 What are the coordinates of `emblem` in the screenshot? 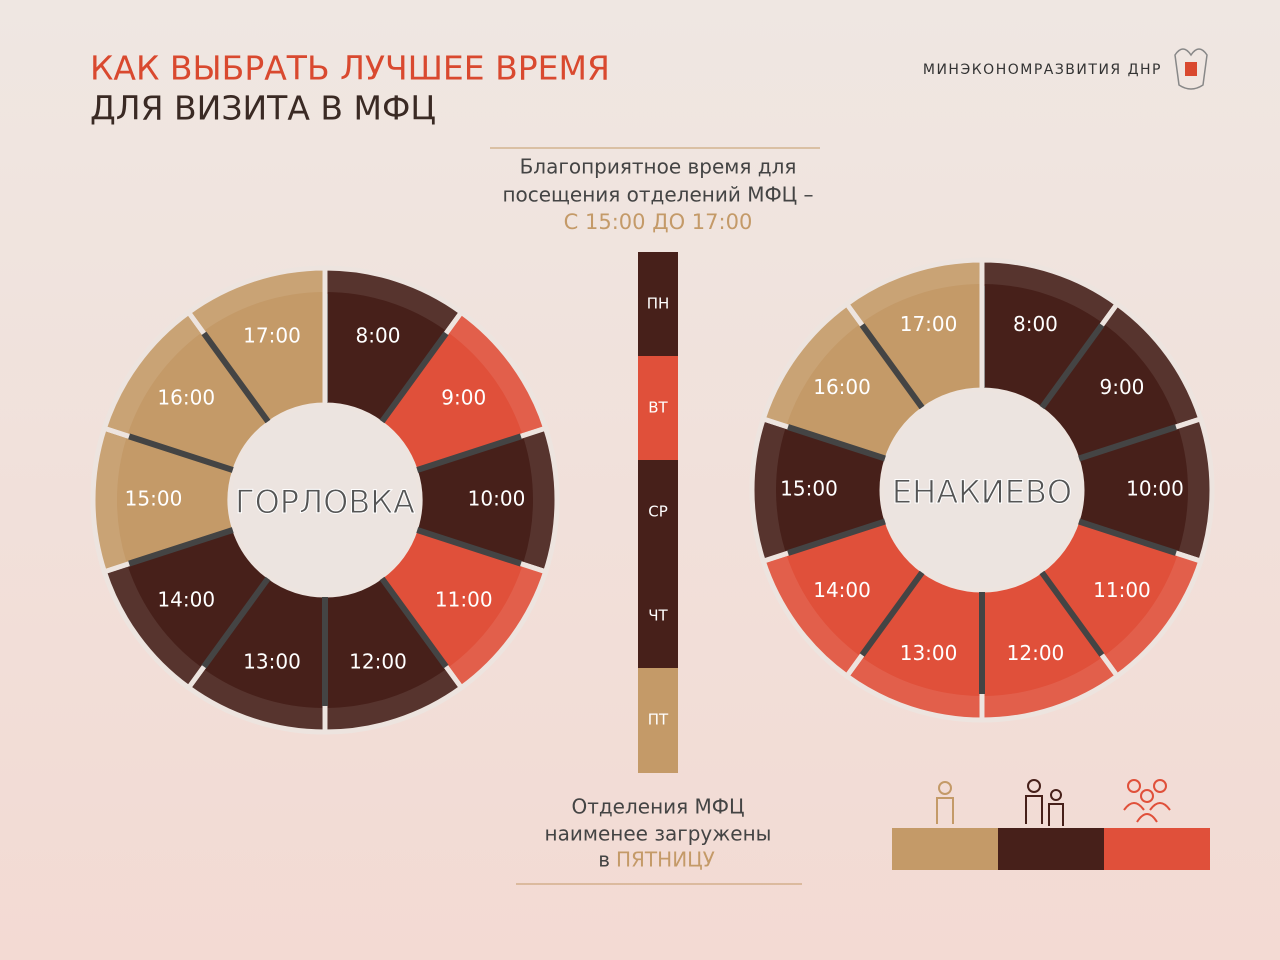 It's located at (1191, 69).